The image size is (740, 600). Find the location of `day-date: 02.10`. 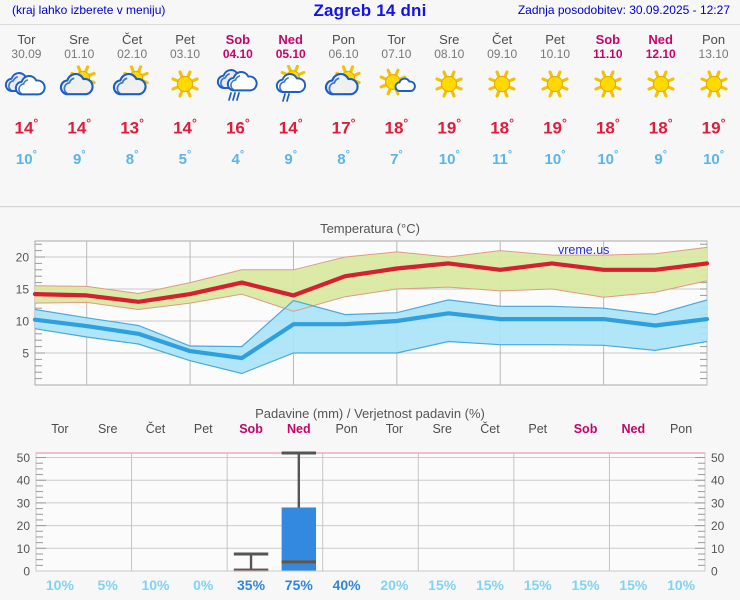

day-date: 02.10 is located at coordinates (132, 54).